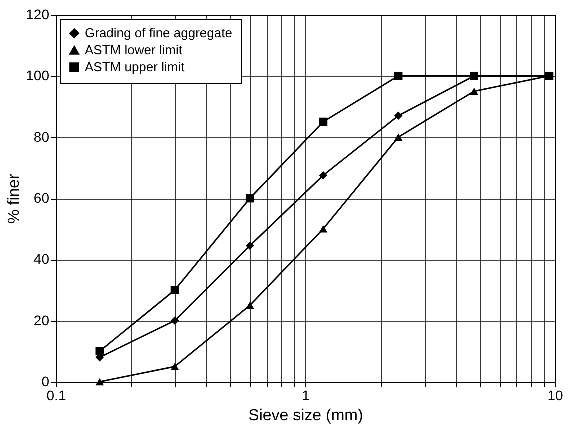  I want to click on y-tick-label: 40, so click(42, 259).